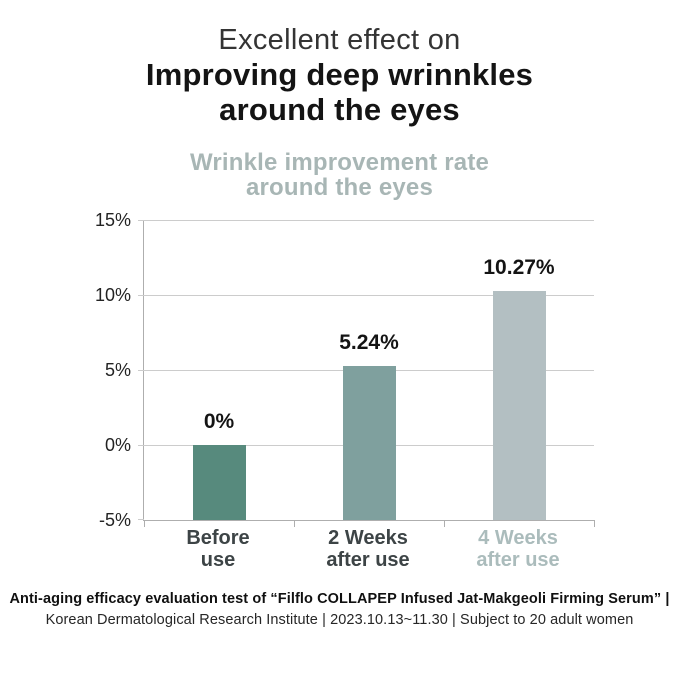 This screenshot has height=679, width=679. What do you see at coordinates (339, 188) in the screenshot?
I see `chart-title-line-2: around the eyes` at bounding box center [339, 188].